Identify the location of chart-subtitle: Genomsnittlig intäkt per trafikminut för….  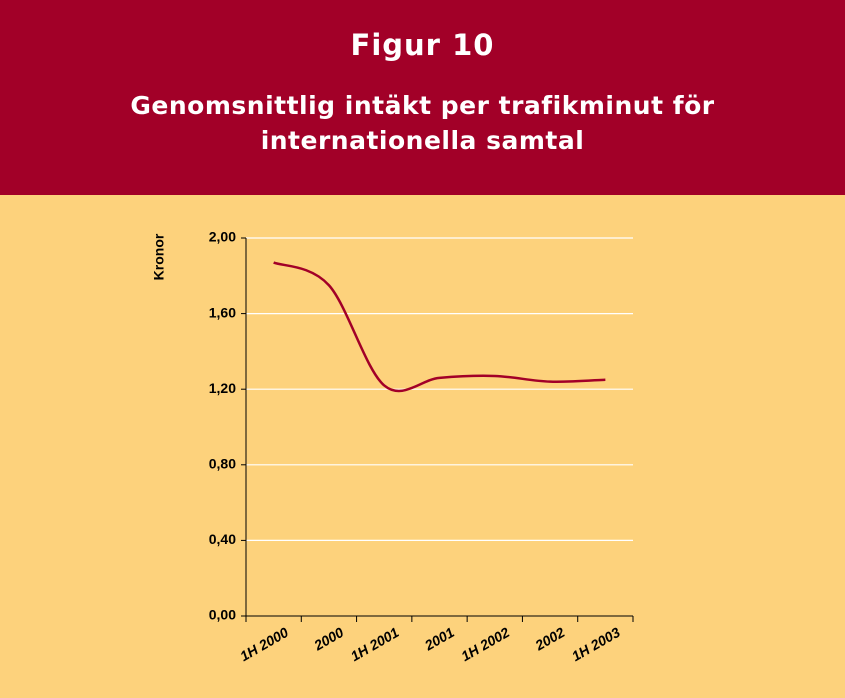
(422, 123).